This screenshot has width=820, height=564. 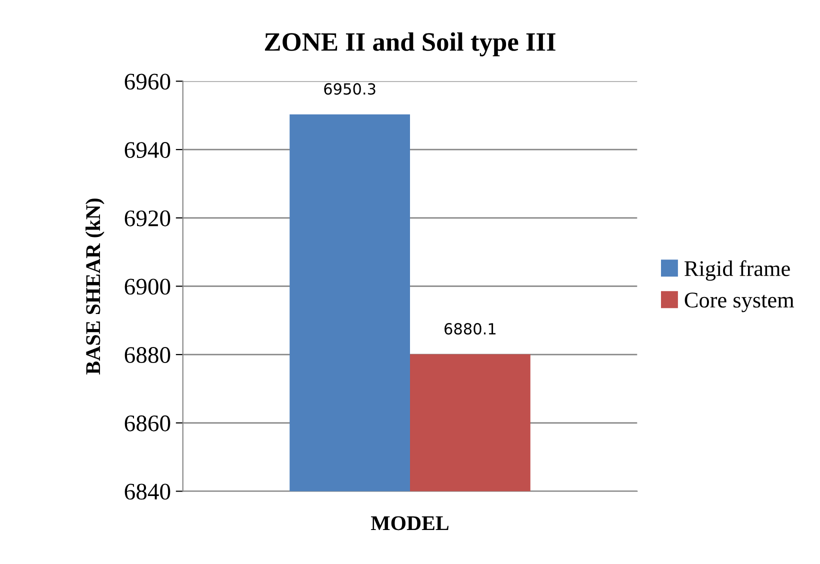 What do you see at coordinates (147, 150) in the screenshot?
I see `y-tick-label: 6940` at bounding box center [147, 150].